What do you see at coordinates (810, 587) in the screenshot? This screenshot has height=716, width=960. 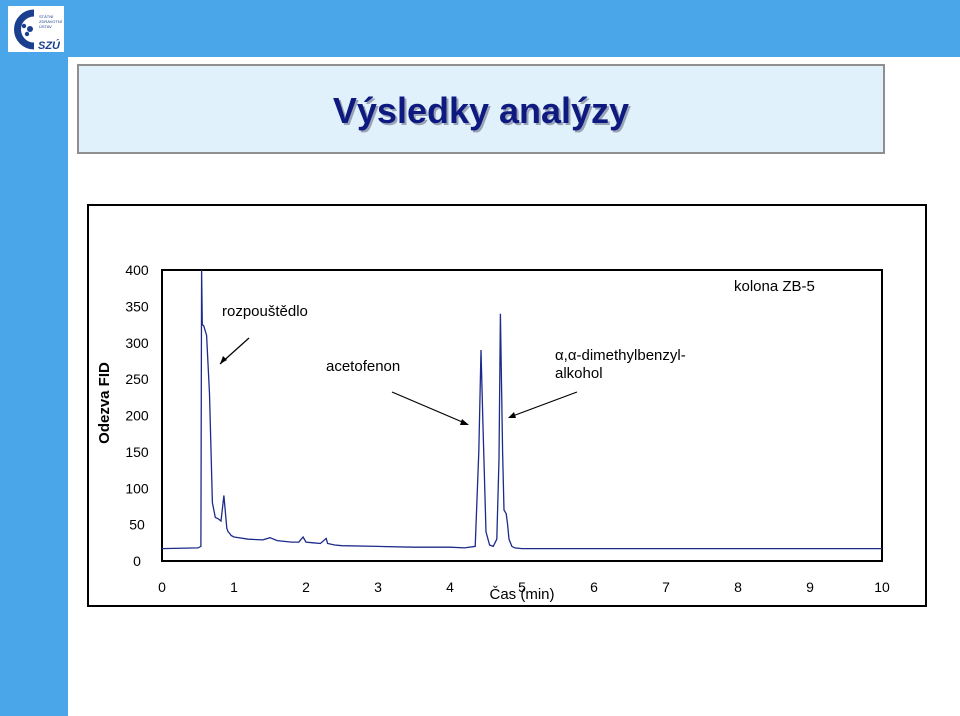 I see `x-tick-label: 9` at bounding box center [810, 587].